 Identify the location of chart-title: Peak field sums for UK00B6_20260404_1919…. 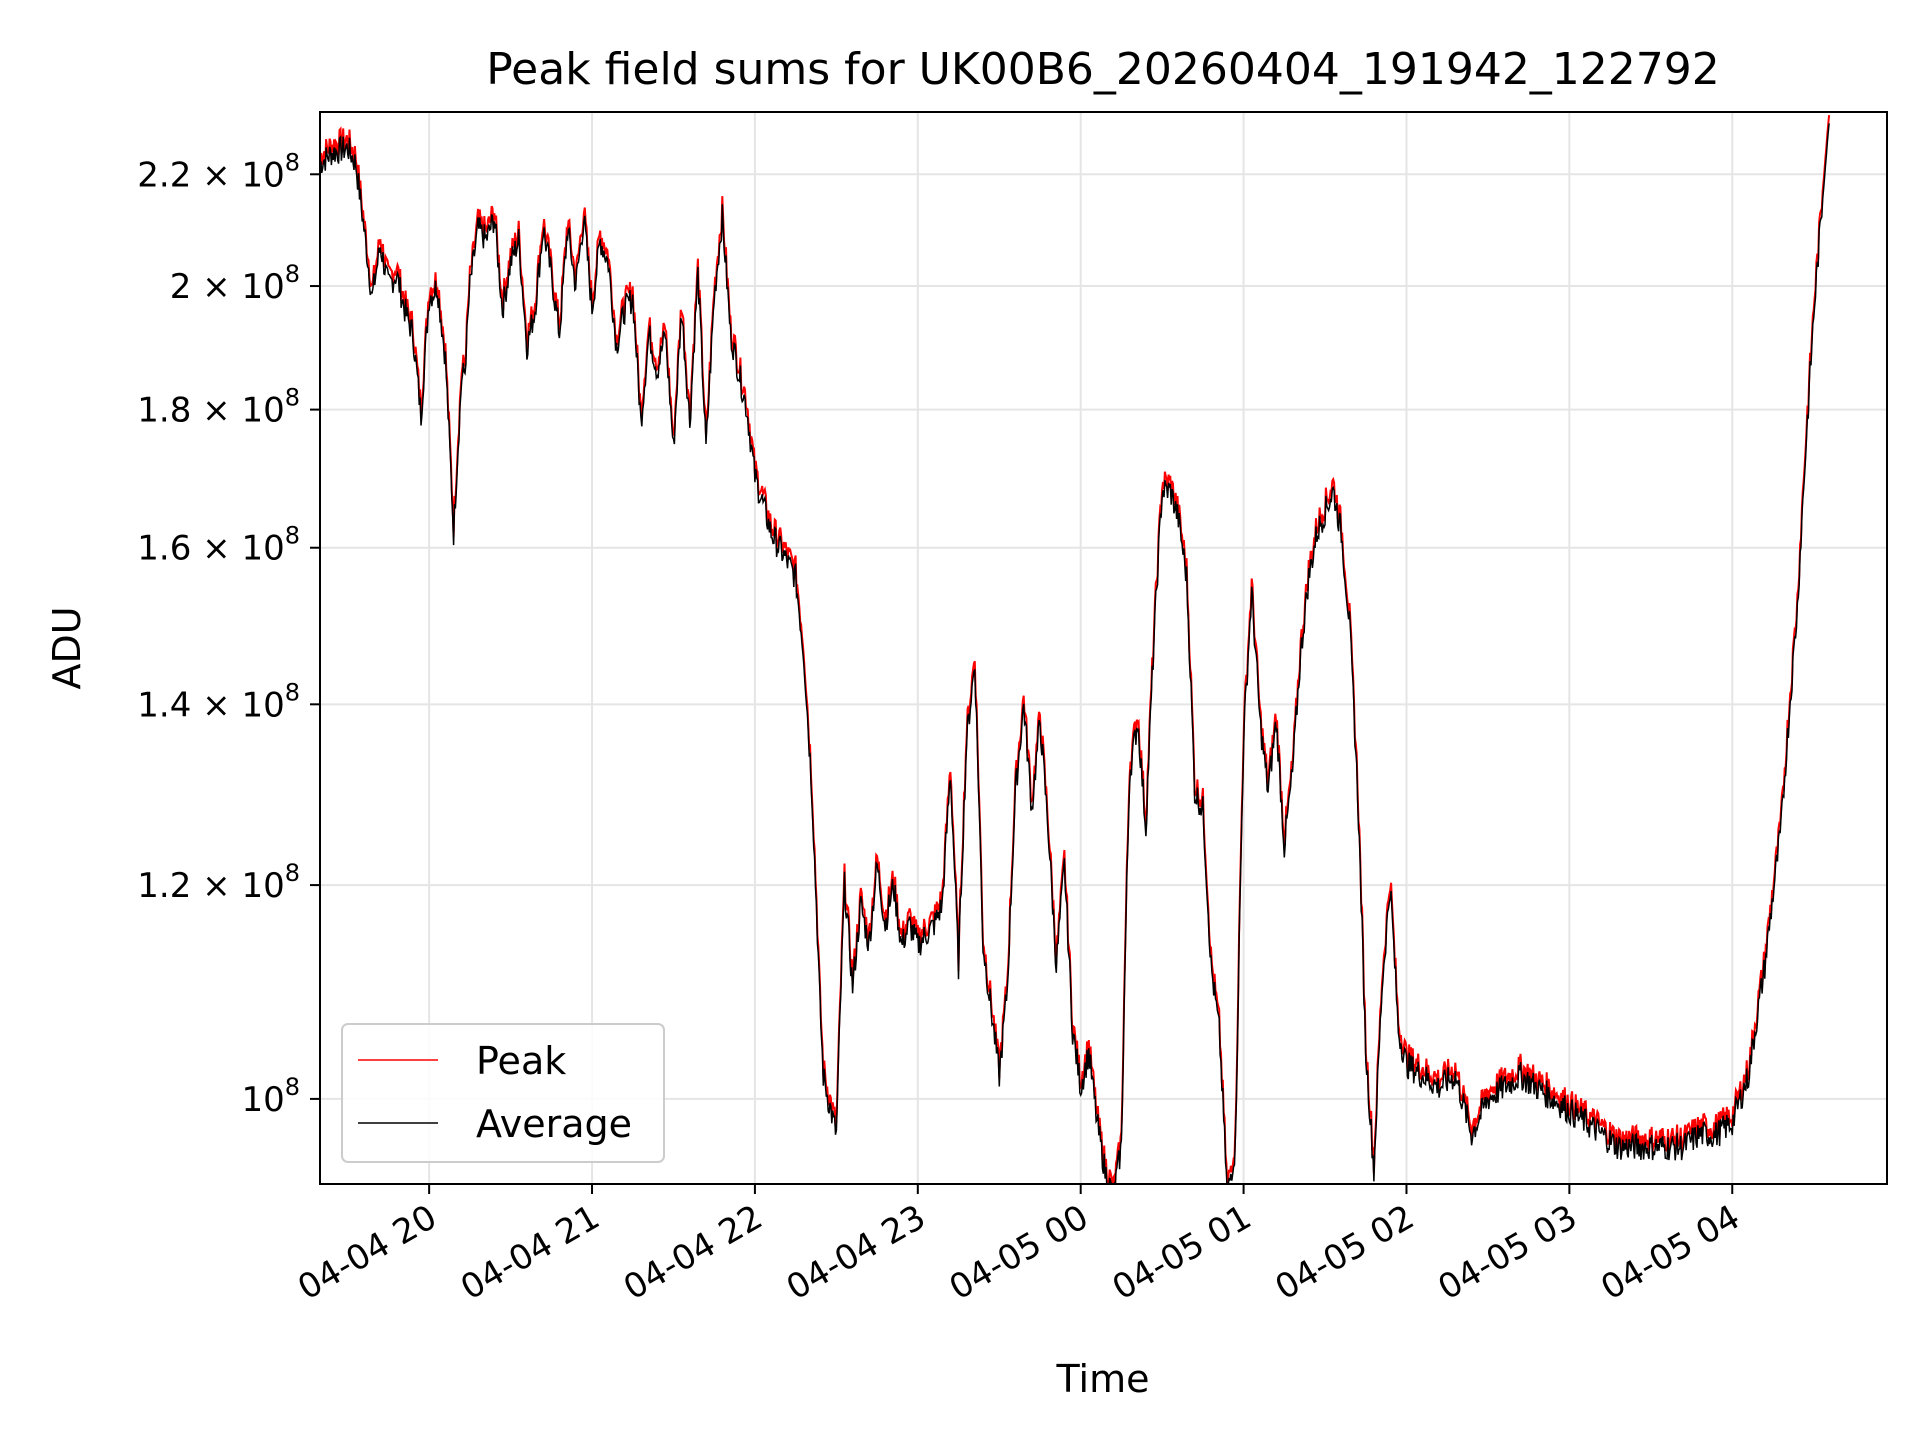
(1103, 69).